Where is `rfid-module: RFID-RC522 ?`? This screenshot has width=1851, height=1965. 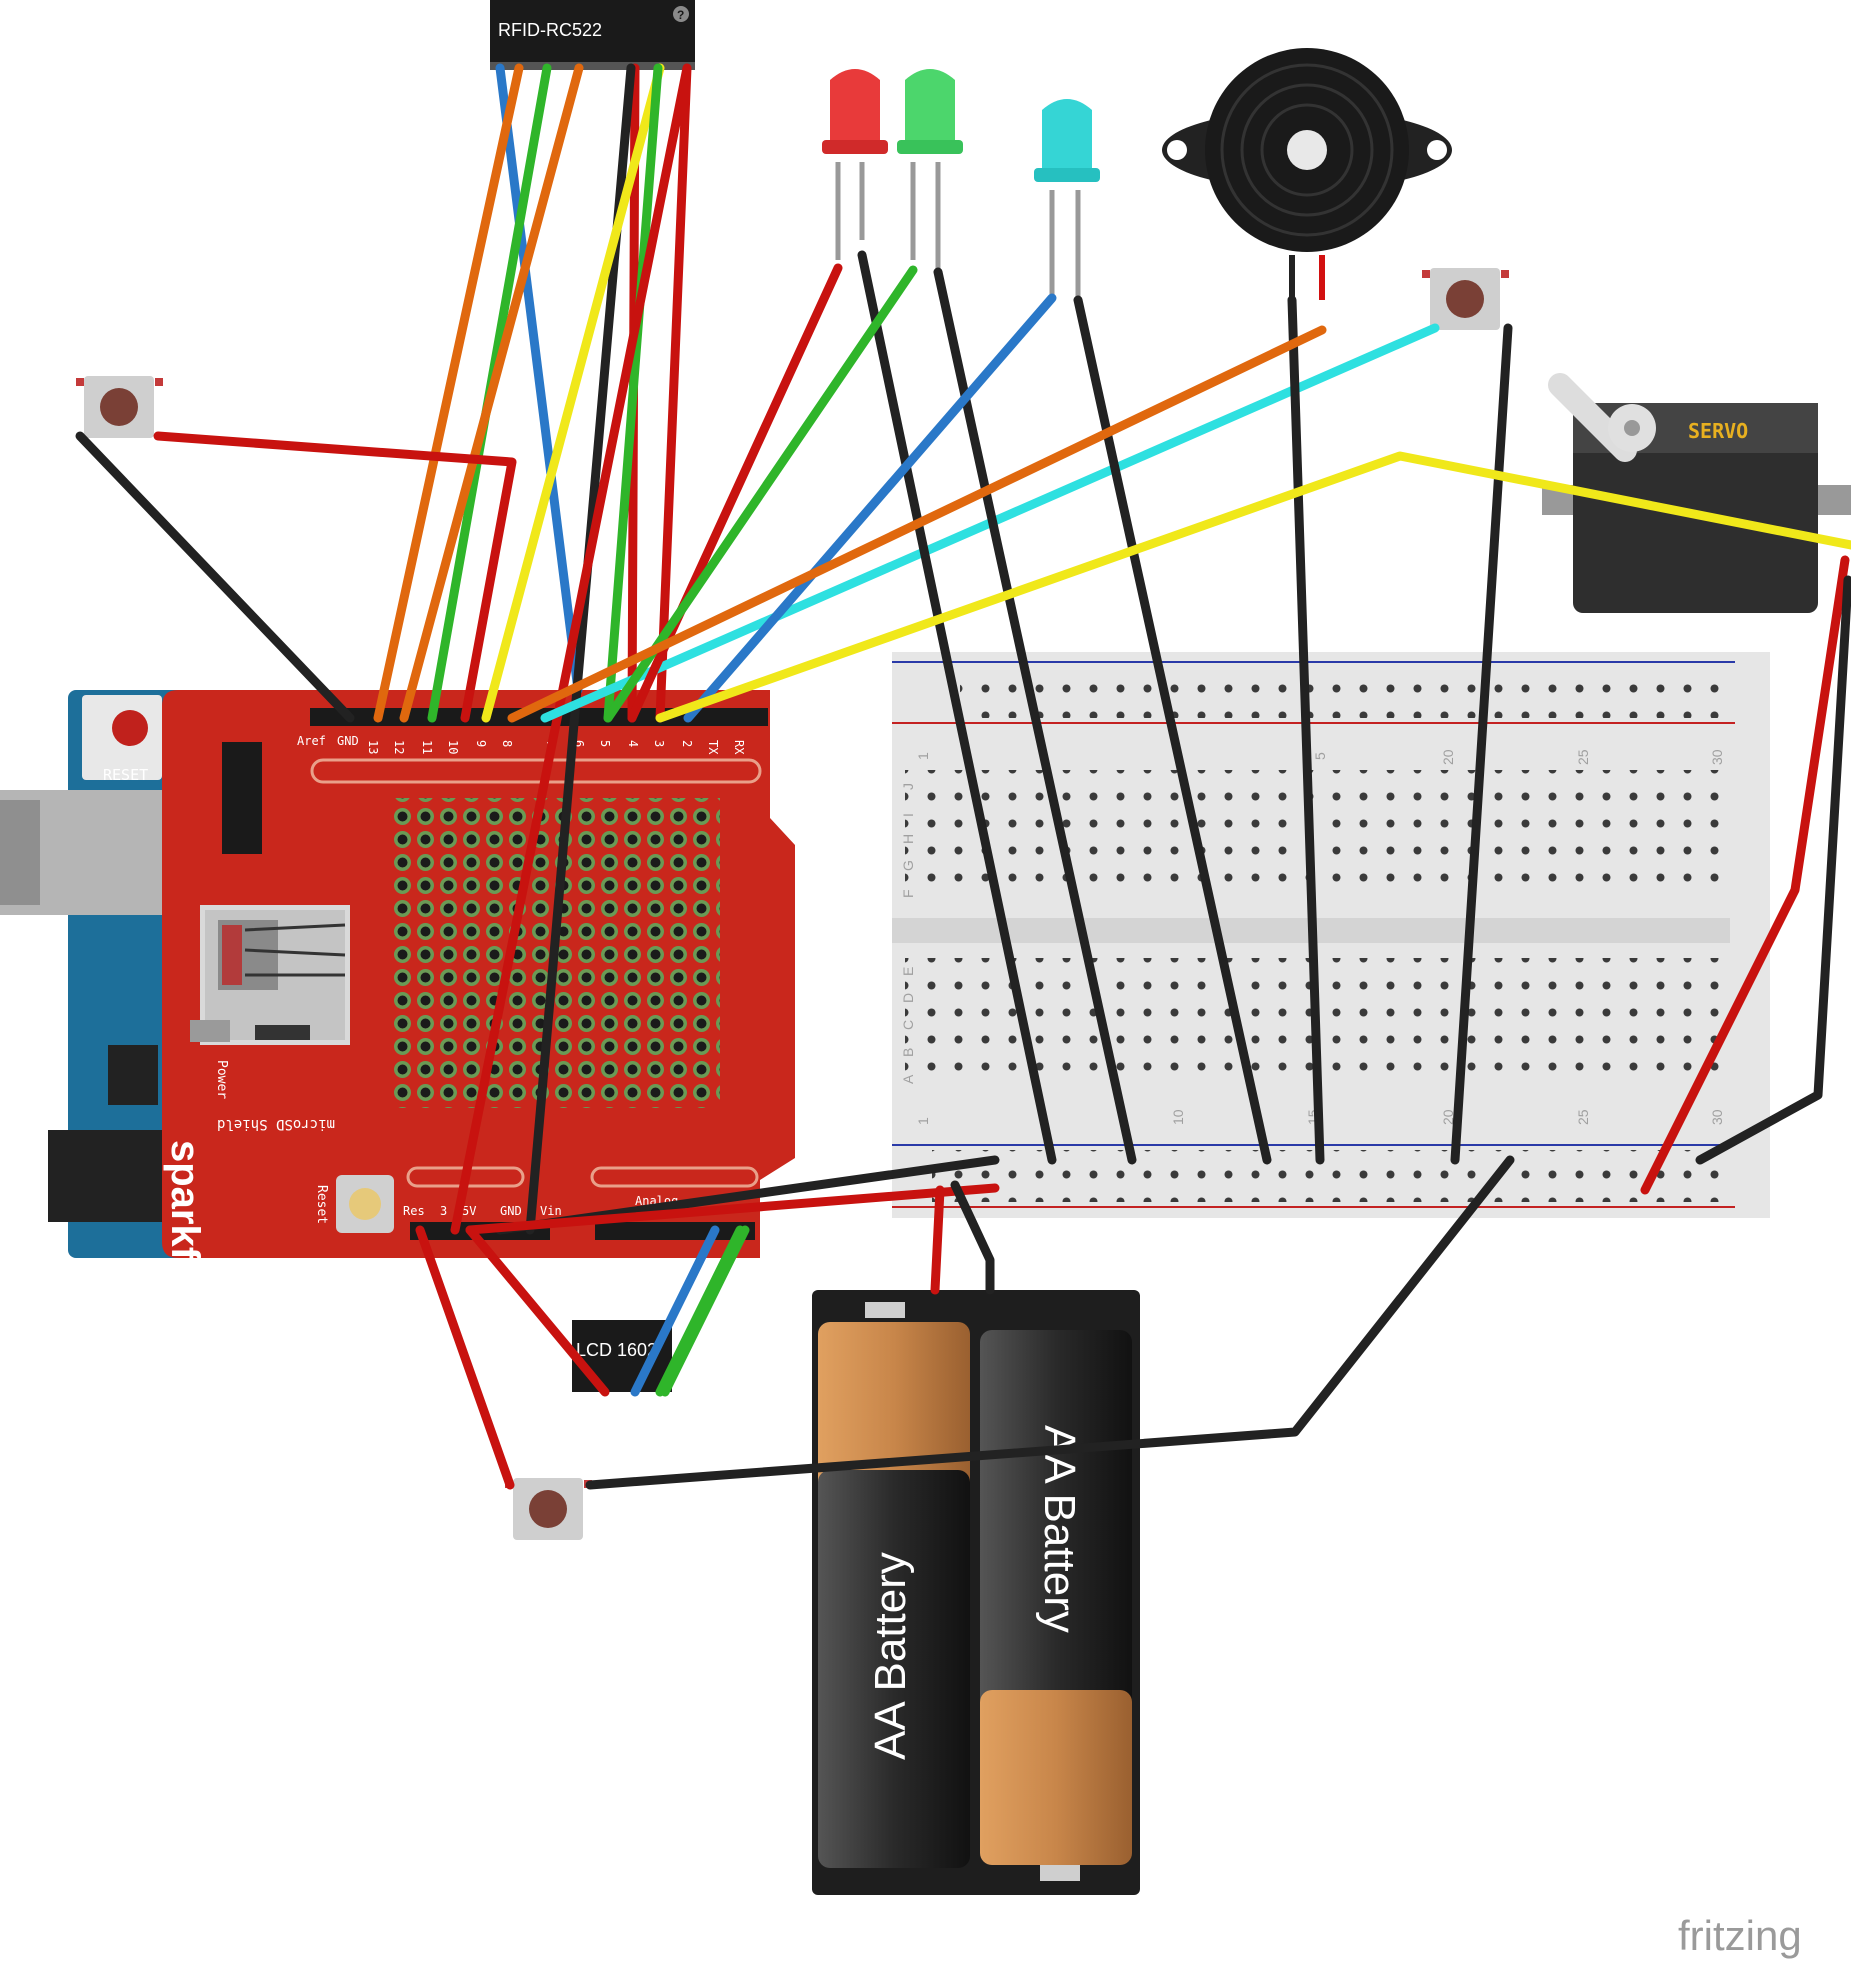 rfid-module: RFID-RC522 ? is located at coordinates (592, 35).